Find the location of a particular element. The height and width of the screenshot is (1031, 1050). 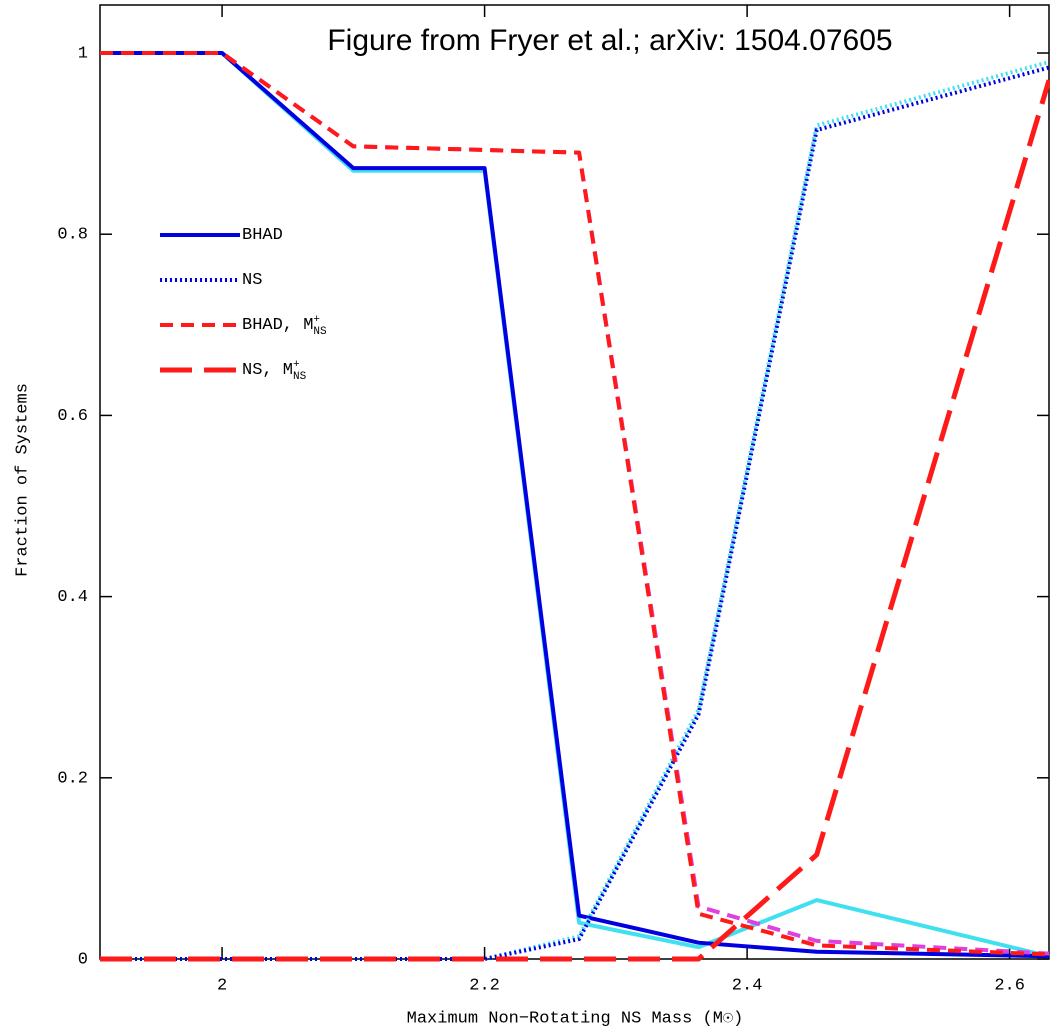

y-axis-label: Fraction of Systems is located at coordinates (22, 480).